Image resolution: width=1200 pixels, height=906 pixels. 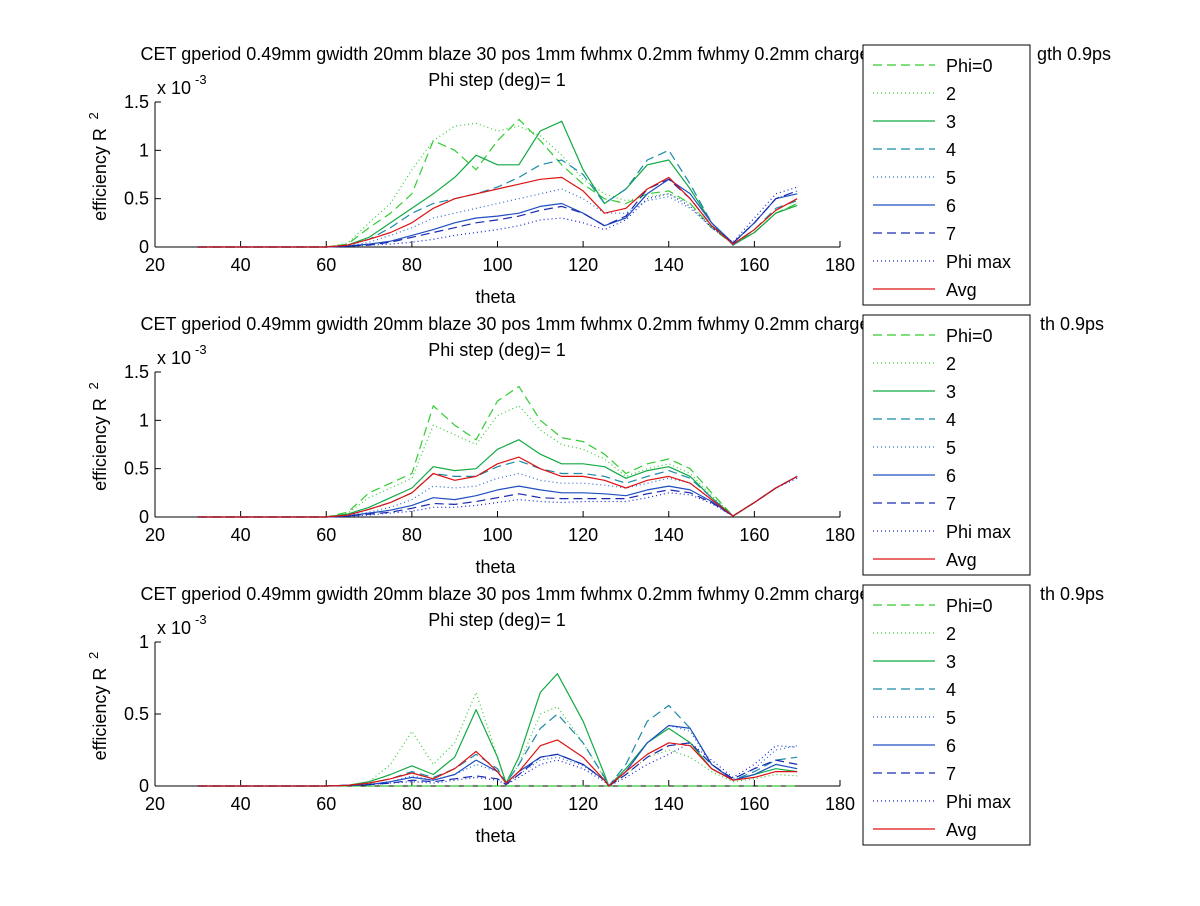 I want to click on series-line-phi-max, so click(x=497, y=764).